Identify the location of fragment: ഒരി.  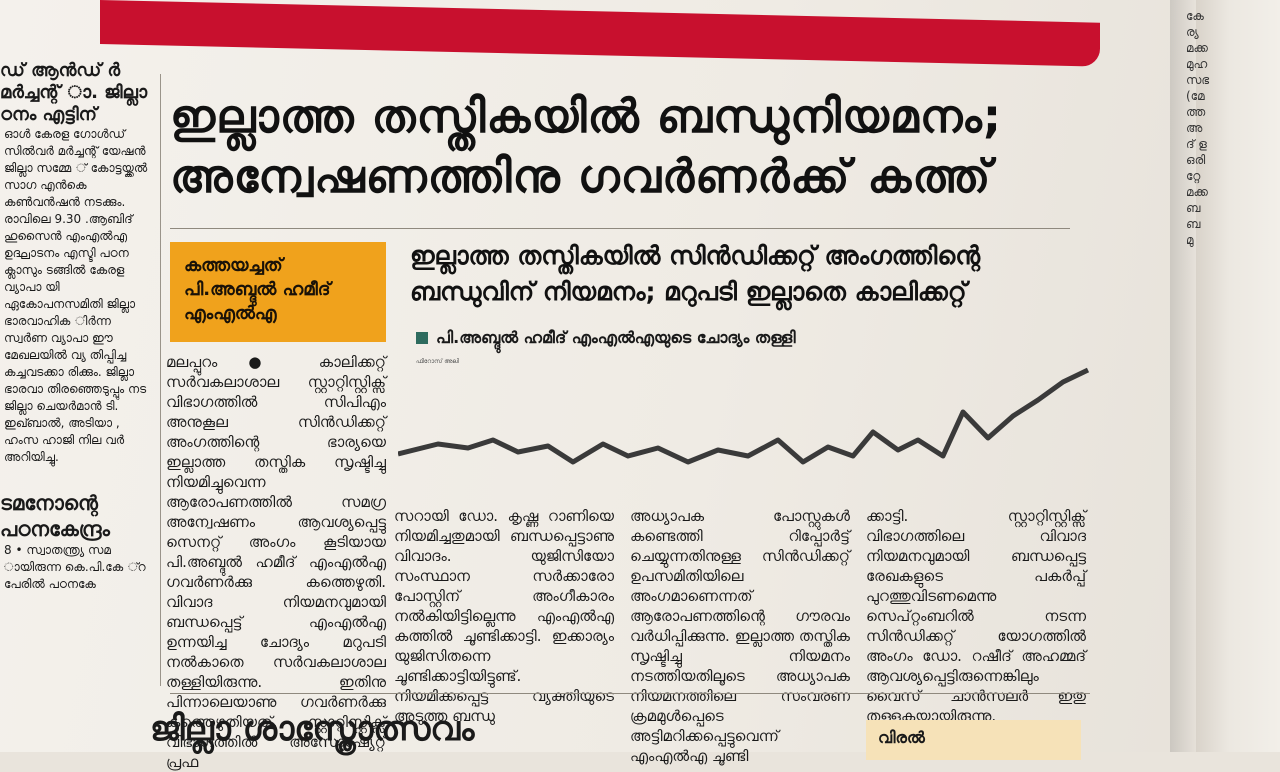
(1196, 160).